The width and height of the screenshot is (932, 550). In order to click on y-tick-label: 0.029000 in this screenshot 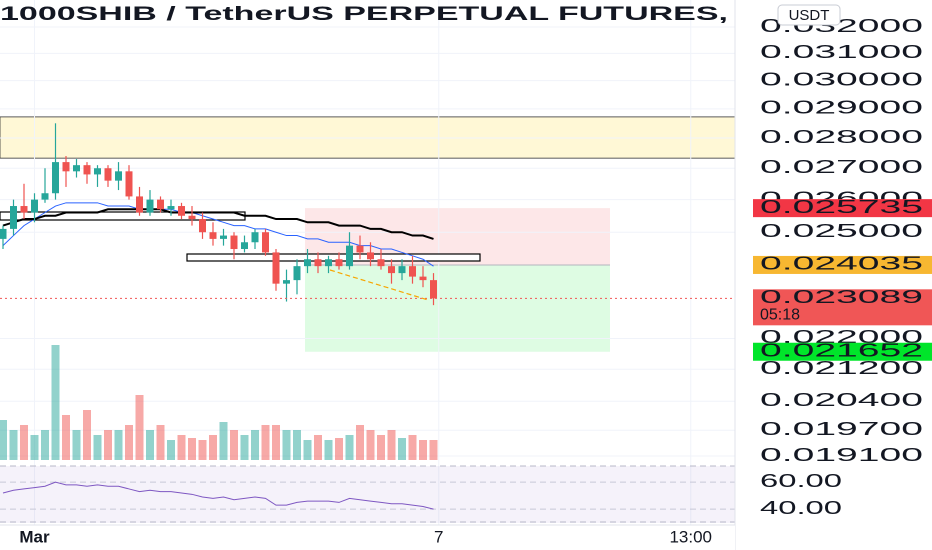, I will do `click(841, 108)`.